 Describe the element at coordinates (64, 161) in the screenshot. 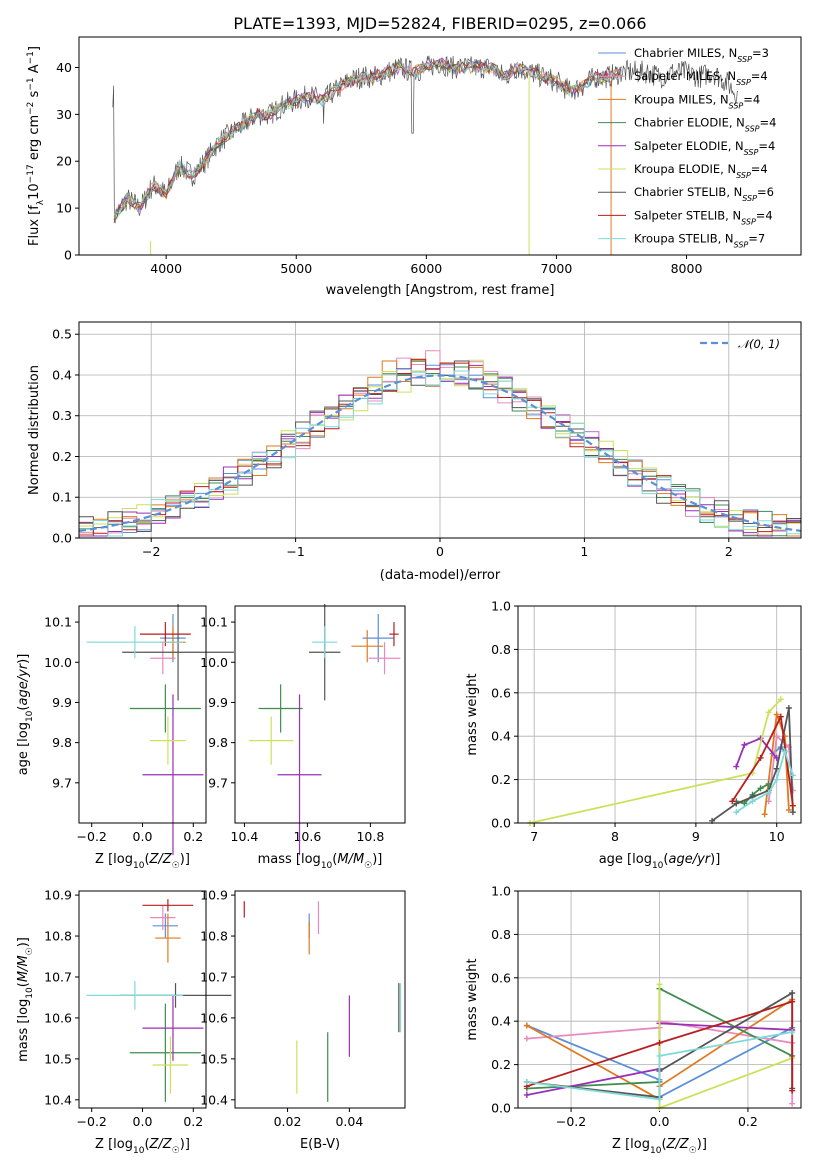

I see `y-tick-label: 20` at that location.